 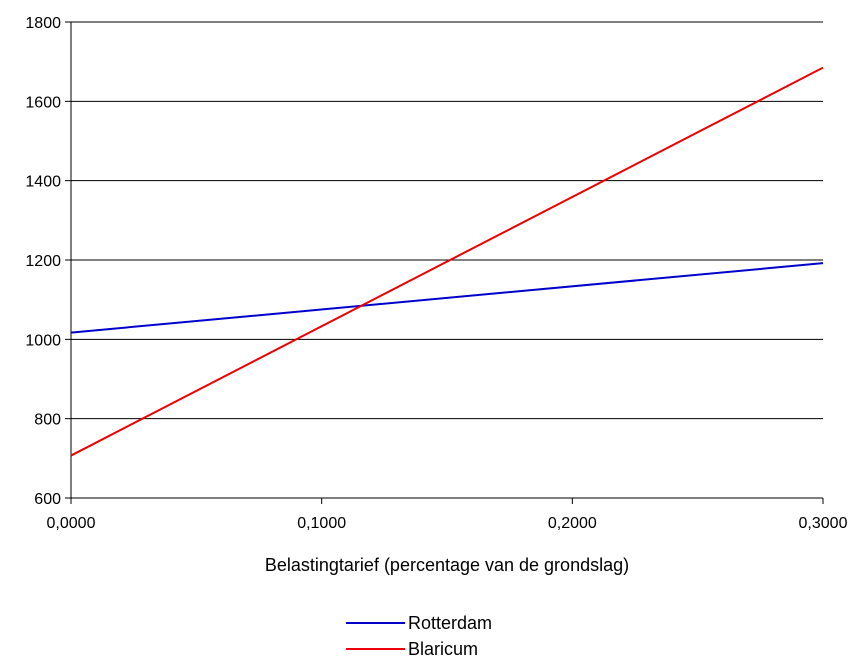 What do you see at coordinates (443, 649) in the screenshot?
I see `legend-label-blaricum: Blaricum` at bounding box center [443, 649].